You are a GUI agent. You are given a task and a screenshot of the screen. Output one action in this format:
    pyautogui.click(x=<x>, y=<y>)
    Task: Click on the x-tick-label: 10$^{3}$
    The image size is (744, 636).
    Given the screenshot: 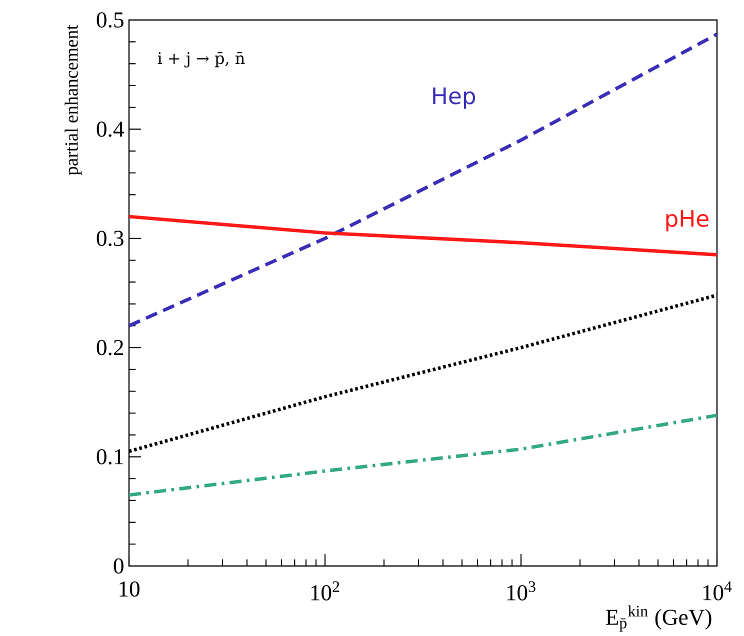 What is the action you would take?
    pyautogui.click(x=521, y=590)
    